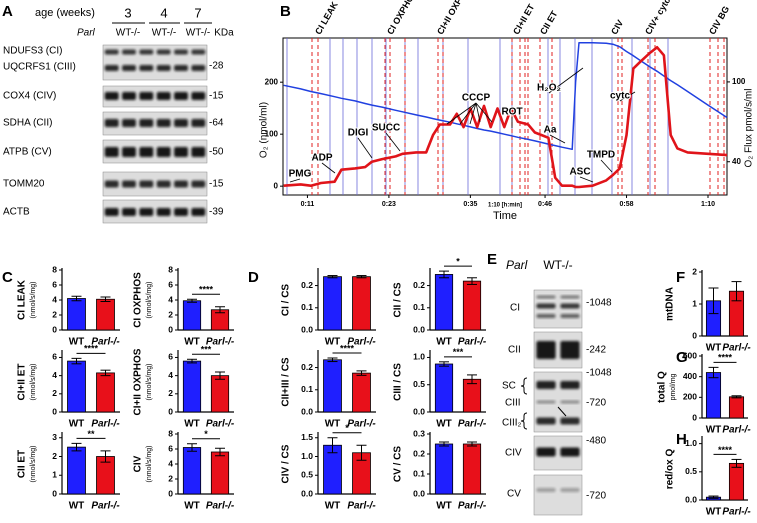 The image size is (757, 523). What do you see at coordinates (719, 20) in the screenshot?
I see `event-label: CIV BG` at bounding box center [719, 20].